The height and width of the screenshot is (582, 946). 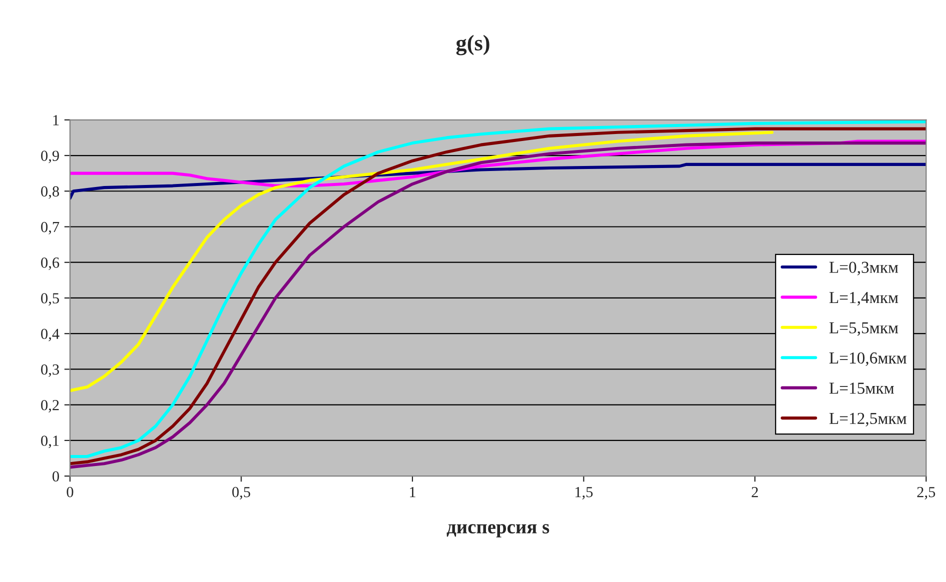 What do you see at coordinates (863, 299) in the screenshot?
I see `legend-label: L=1,4мкм` at bounding box center [863, 299].